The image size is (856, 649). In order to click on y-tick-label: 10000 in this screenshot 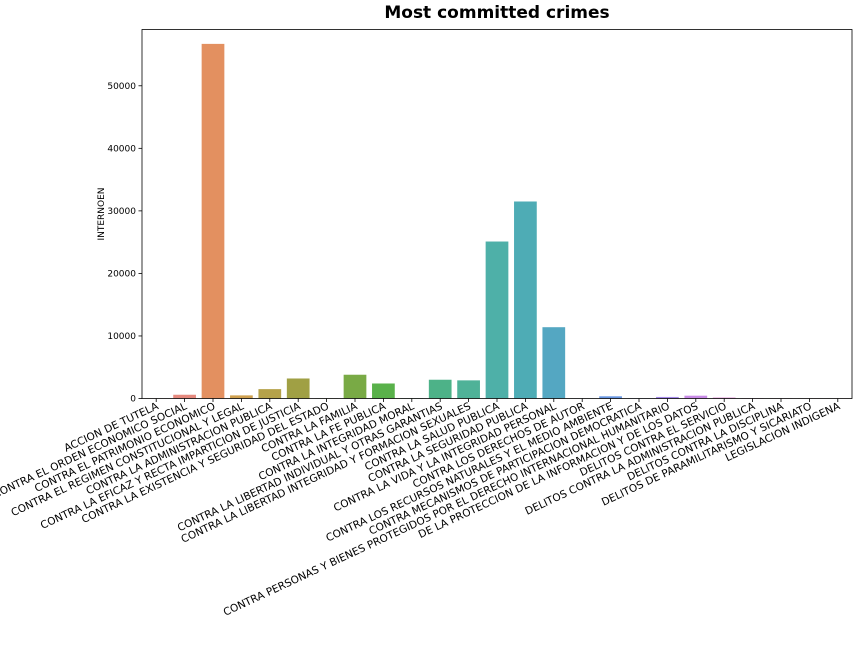, I will do `click(121, 337)`.